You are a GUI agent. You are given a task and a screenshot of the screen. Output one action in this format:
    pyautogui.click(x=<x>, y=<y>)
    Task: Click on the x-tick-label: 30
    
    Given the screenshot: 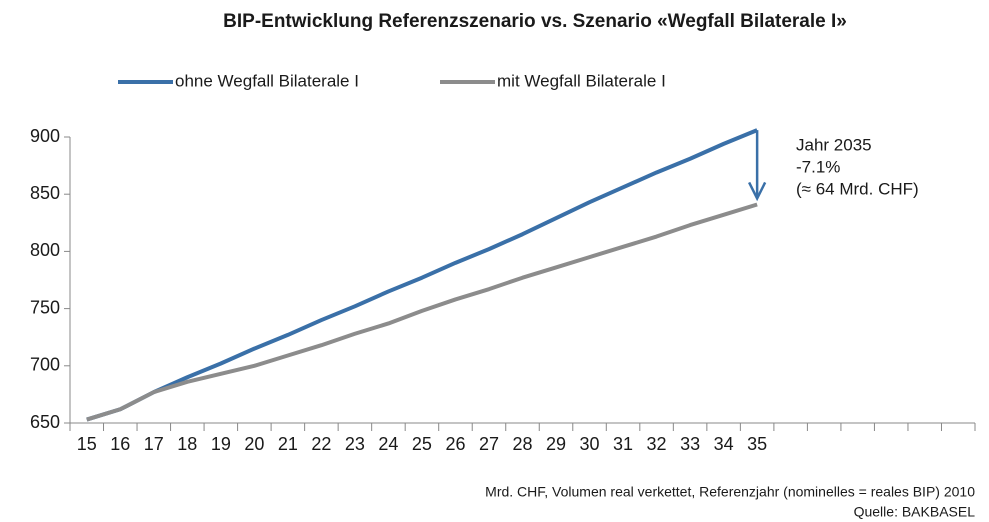 What is the action you would take?
    pyautogui.click(x=590, y=444)
    